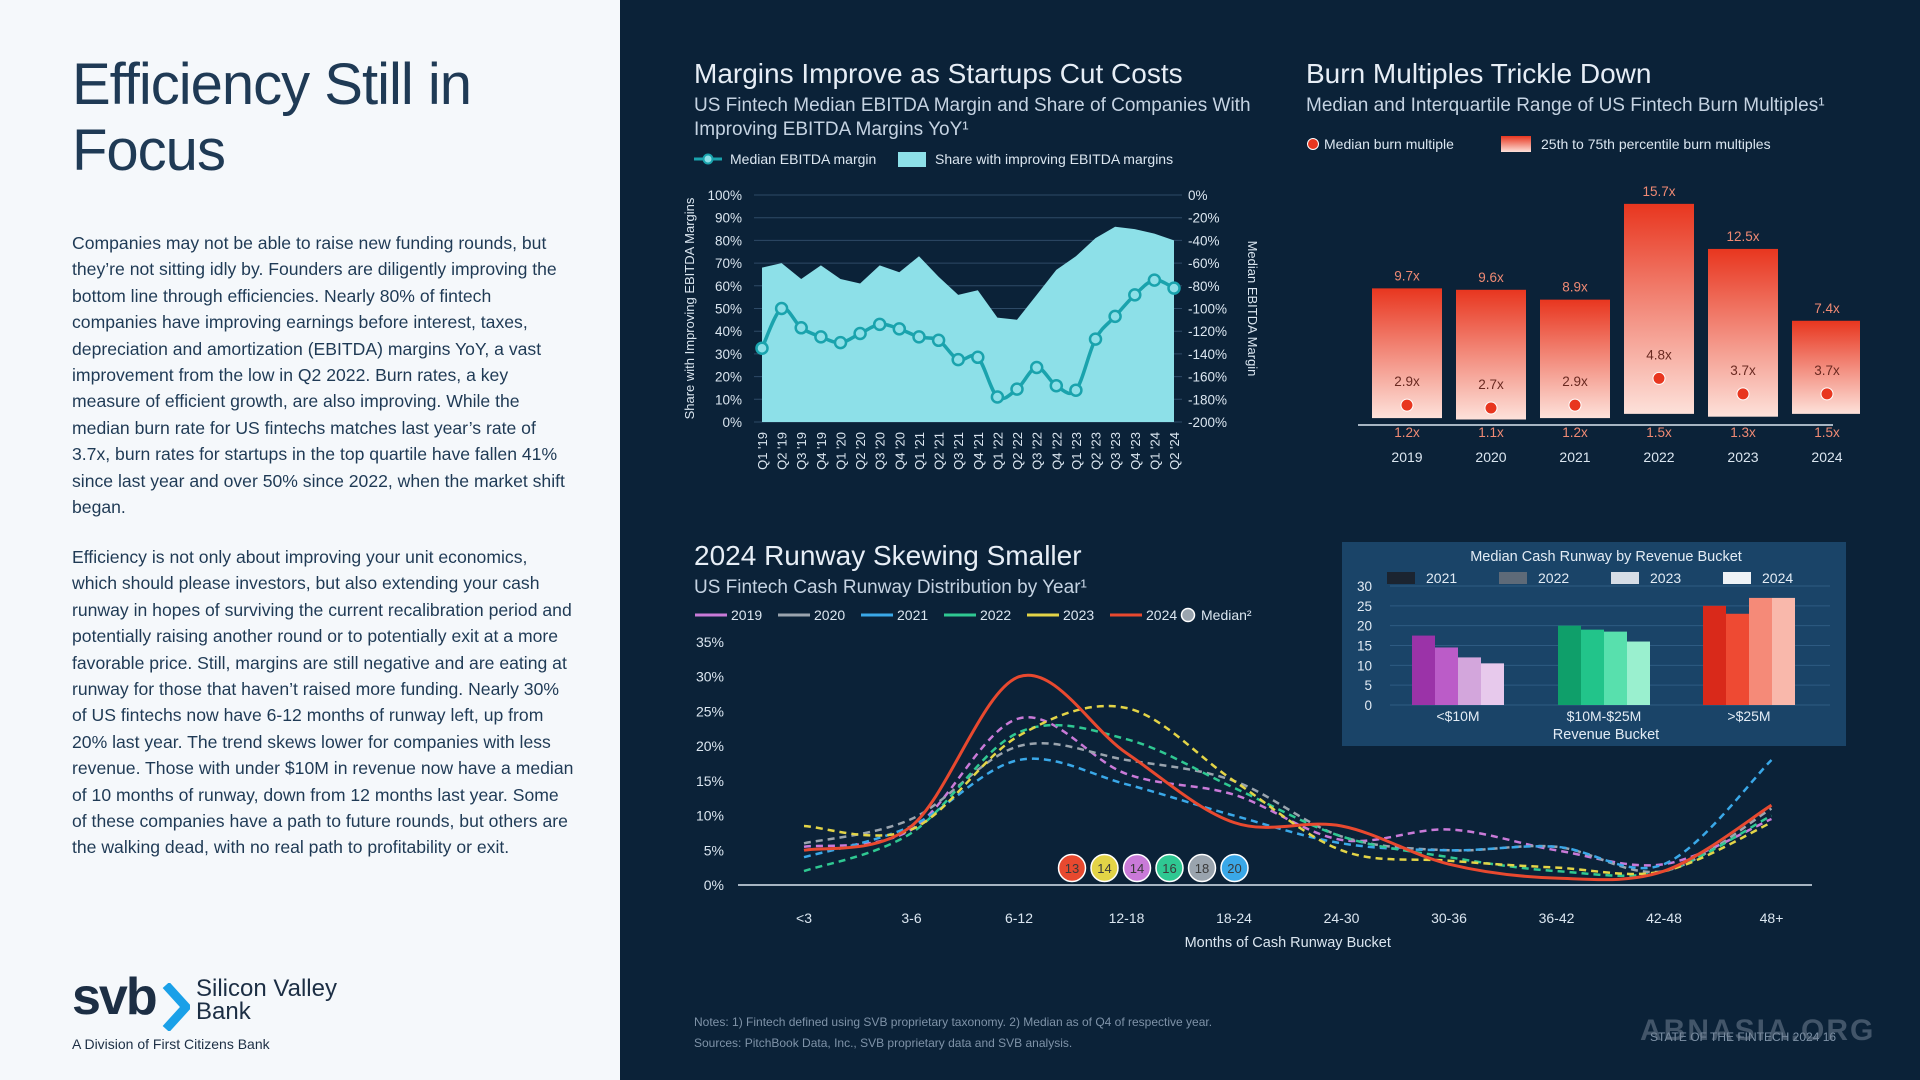  What do you see at coordinates (1743, 370) in the screenshot?
I see `median-label: 3.7x` at bounding box center [1743, 370].